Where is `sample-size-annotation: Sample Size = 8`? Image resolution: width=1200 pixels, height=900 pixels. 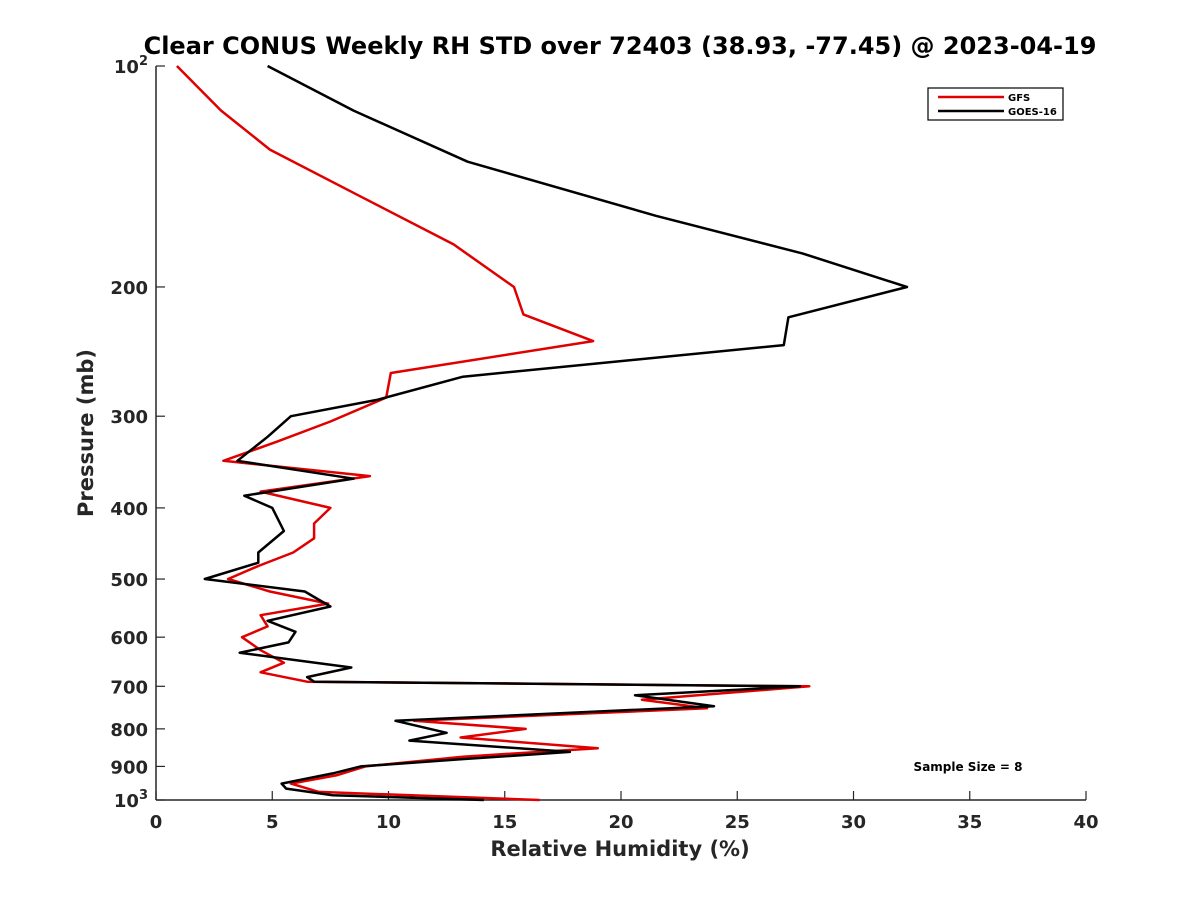
sample-size-annotation: Sample Size = 8 is located at coordinates (968, 767).